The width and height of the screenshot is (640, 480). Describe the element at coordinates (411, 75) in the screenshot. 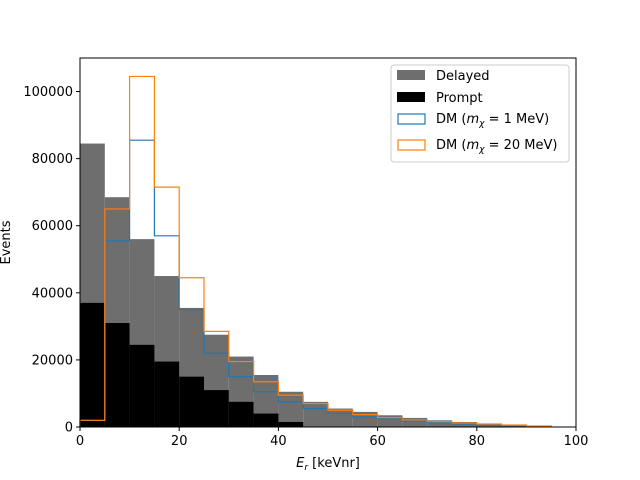

I see `legend-swatch-delayed` at that location.